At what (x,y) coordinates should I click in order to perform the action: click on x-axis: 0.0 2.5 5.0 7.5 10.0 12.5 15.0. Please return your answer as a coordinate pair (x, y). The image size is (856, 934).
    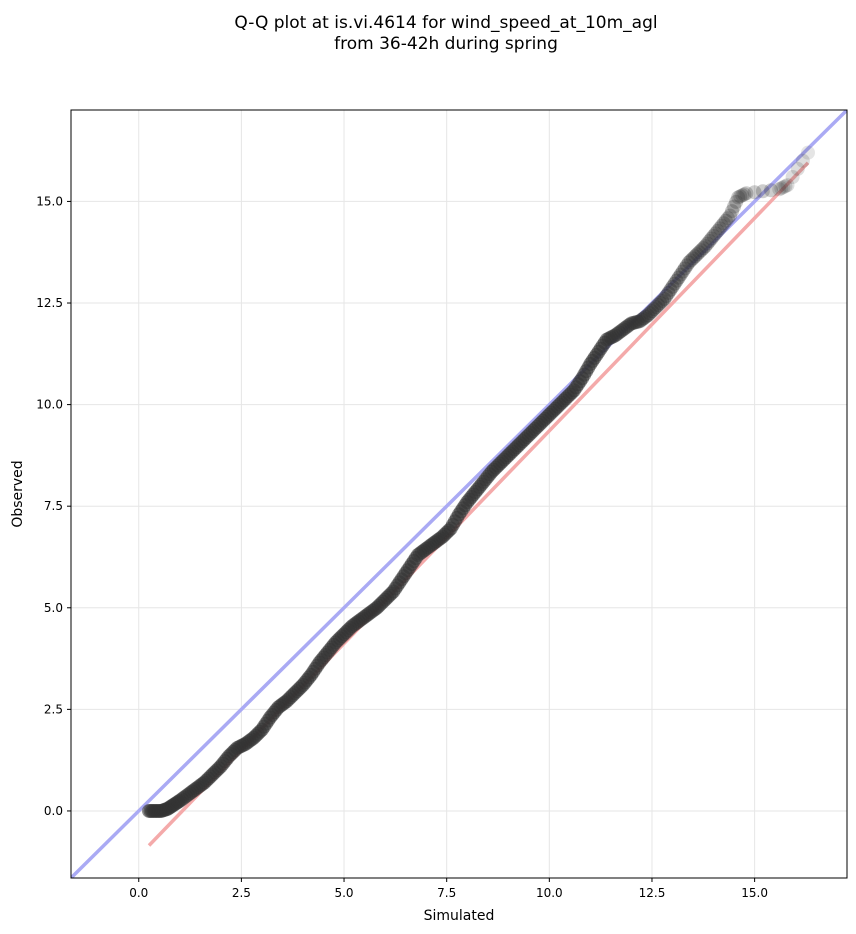
    Looking at the image, I should click on (448, 889).